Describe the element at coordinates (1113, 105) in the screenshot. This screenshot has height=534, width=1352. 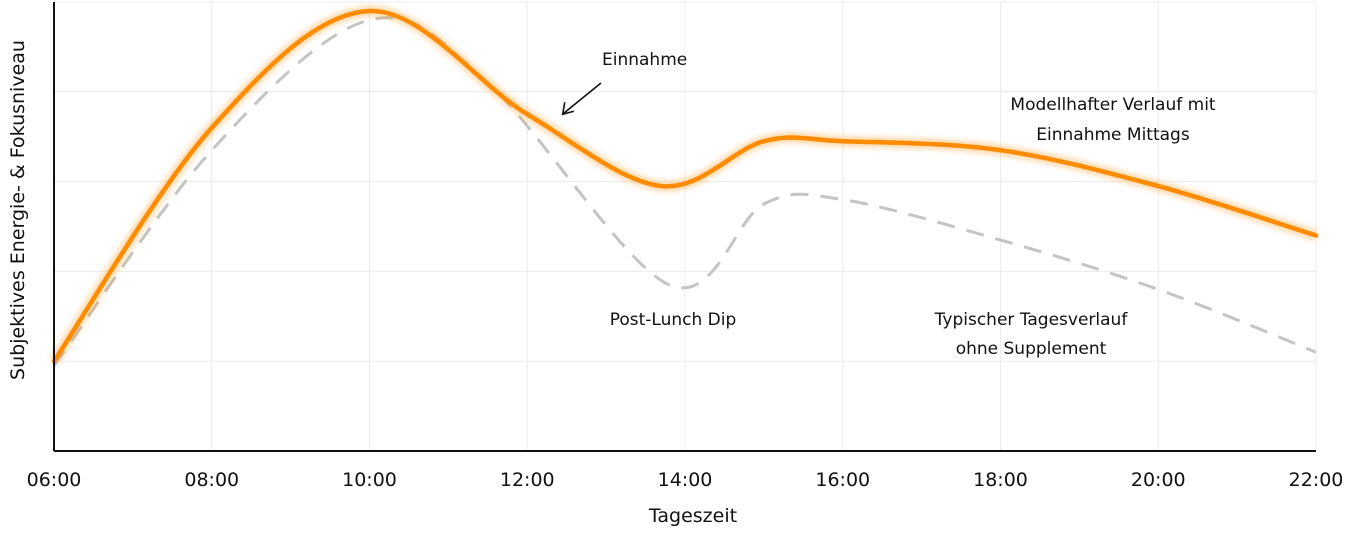
I see `annotation-model-label: Modellhafter Verlauf mit` at that location.